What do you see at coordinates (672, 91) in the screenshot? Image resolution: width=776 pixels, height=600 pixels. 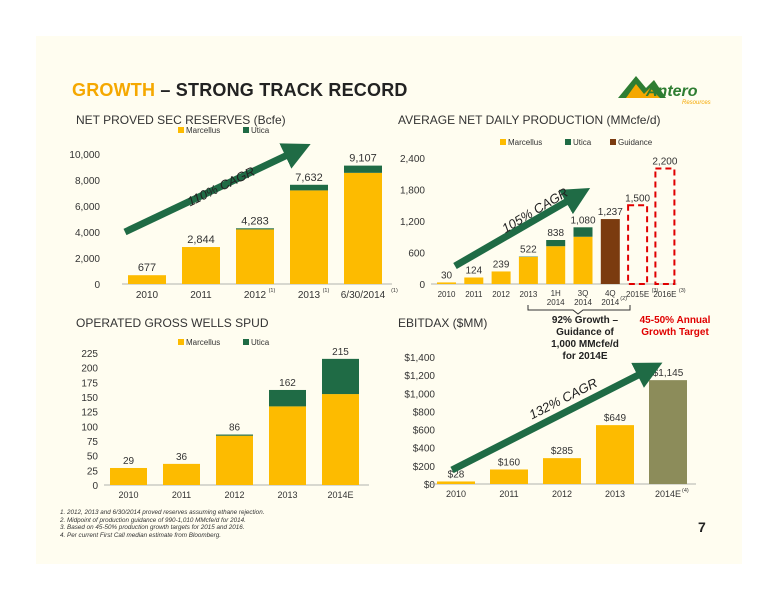 I see `logo-wordmark: Antero` at bounding box center [672, 91].